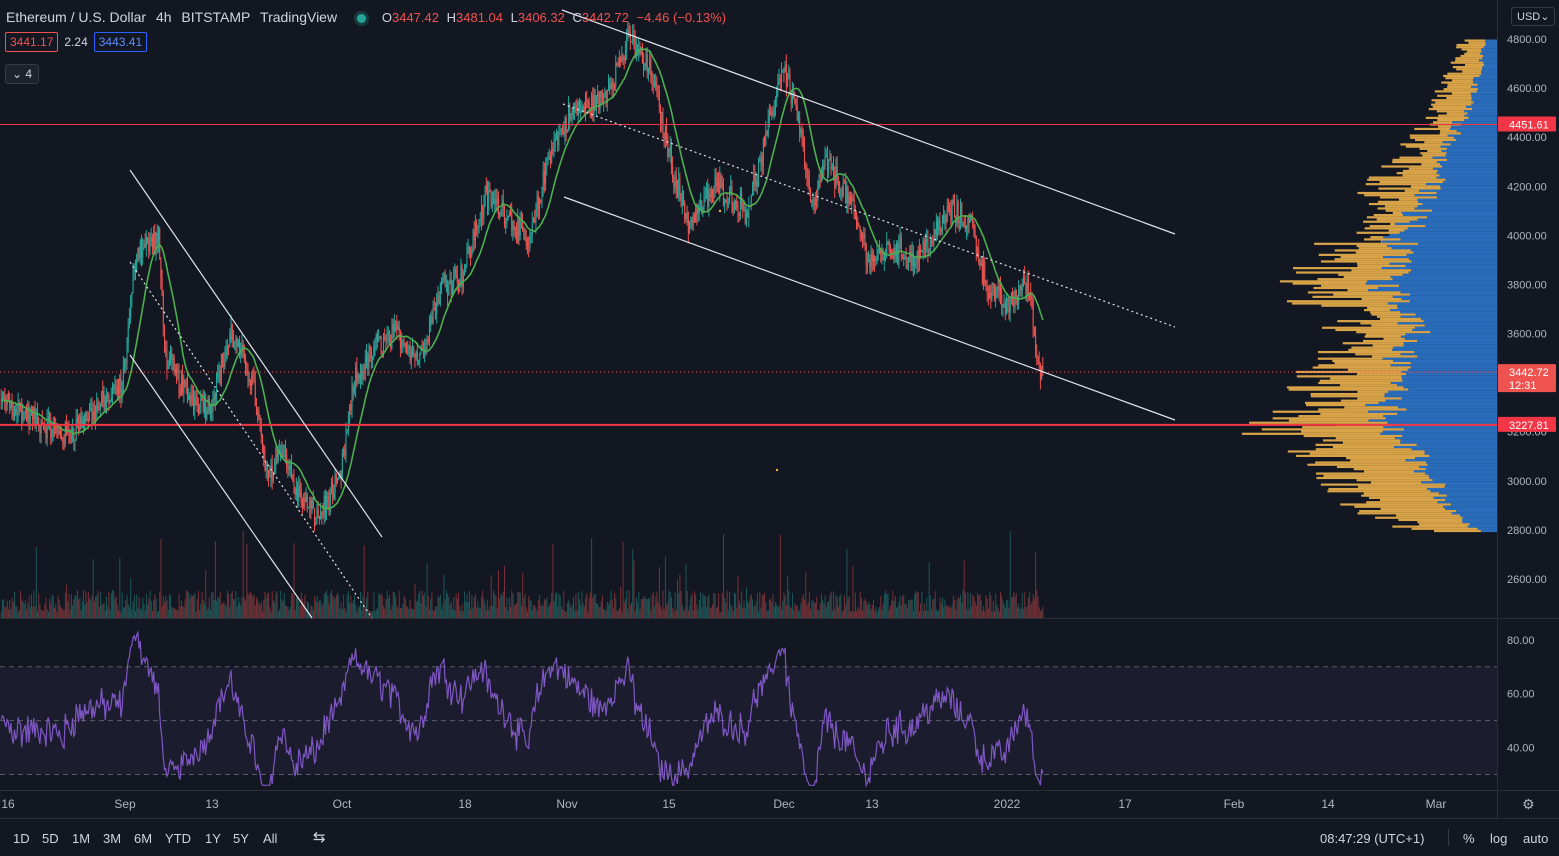 The height and width of the screenshot is (856, 1559). What do you see at coordinates (120, 42) in the screenshot?
I see `ask-button: 3443.41` at bounding box center [120, 42].